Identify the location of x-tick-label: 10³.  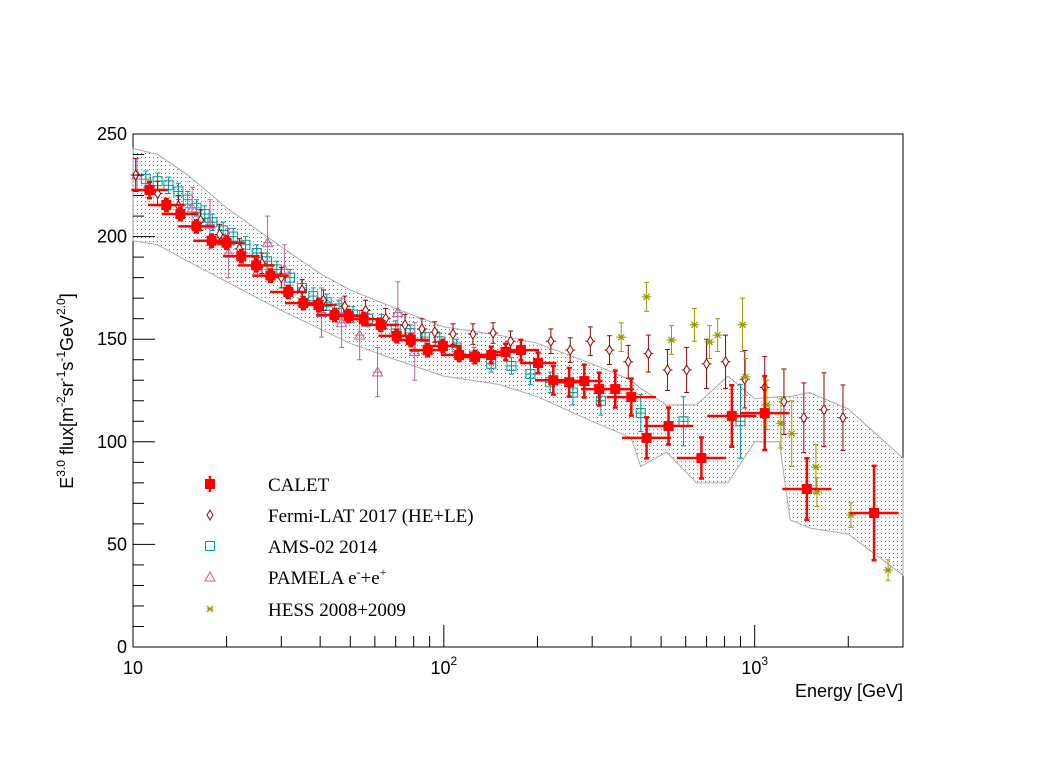
(754, 666).